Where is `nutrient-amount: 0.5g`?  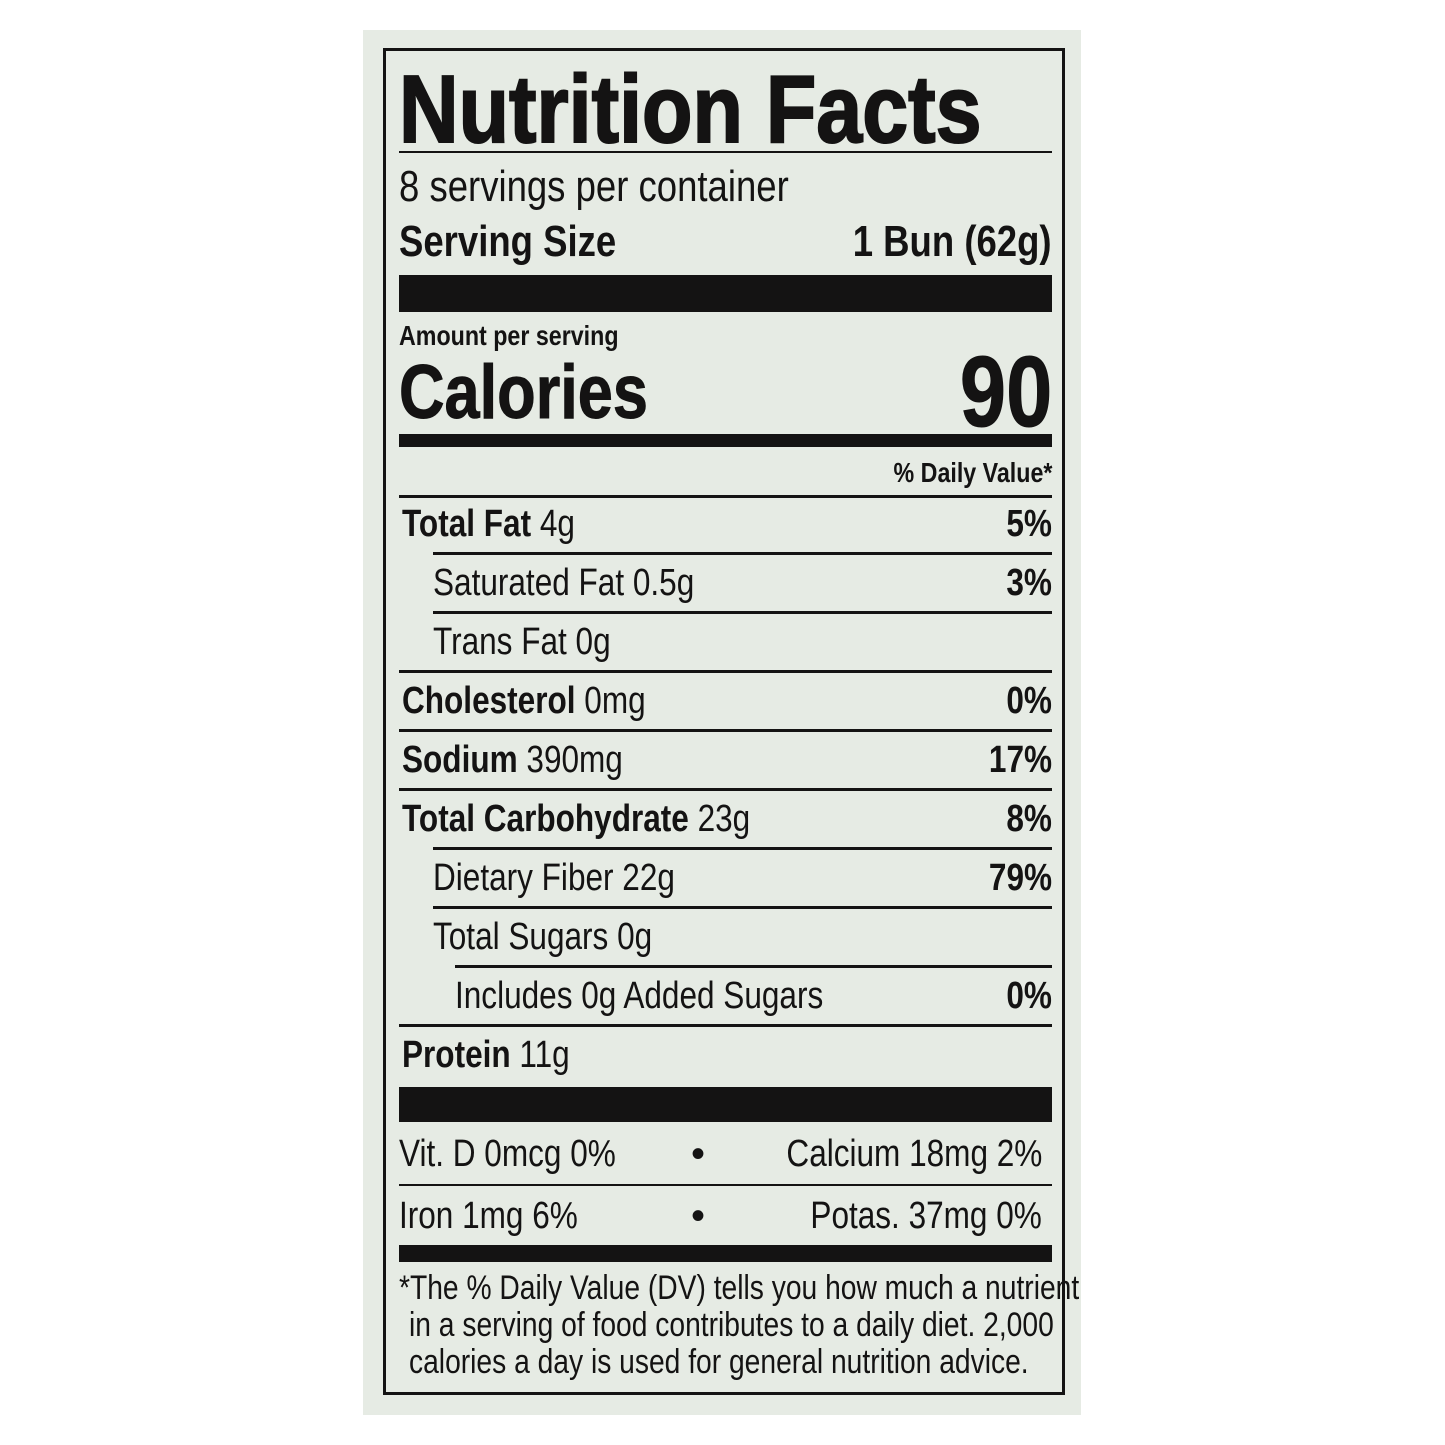
nutrient-amount: 0.5g is located at coordinates (663, 583).